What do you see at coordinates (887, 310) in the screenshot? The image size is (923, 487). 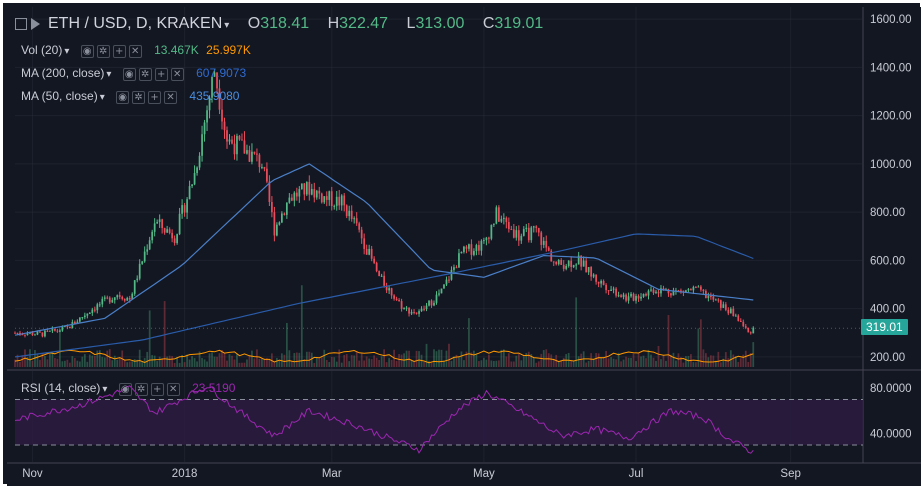 I see `price-tick-label: 400.00` at bounding box center [887, 310].